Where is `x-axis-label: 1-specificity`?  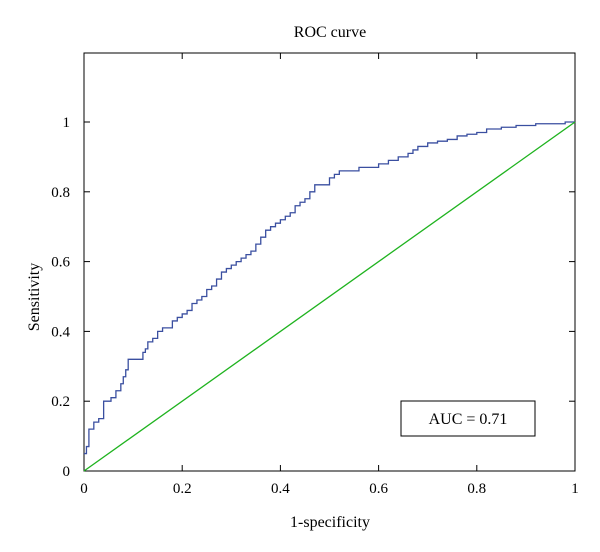 x-axis-label: 1-specificity is located at coordinates (330, 522).